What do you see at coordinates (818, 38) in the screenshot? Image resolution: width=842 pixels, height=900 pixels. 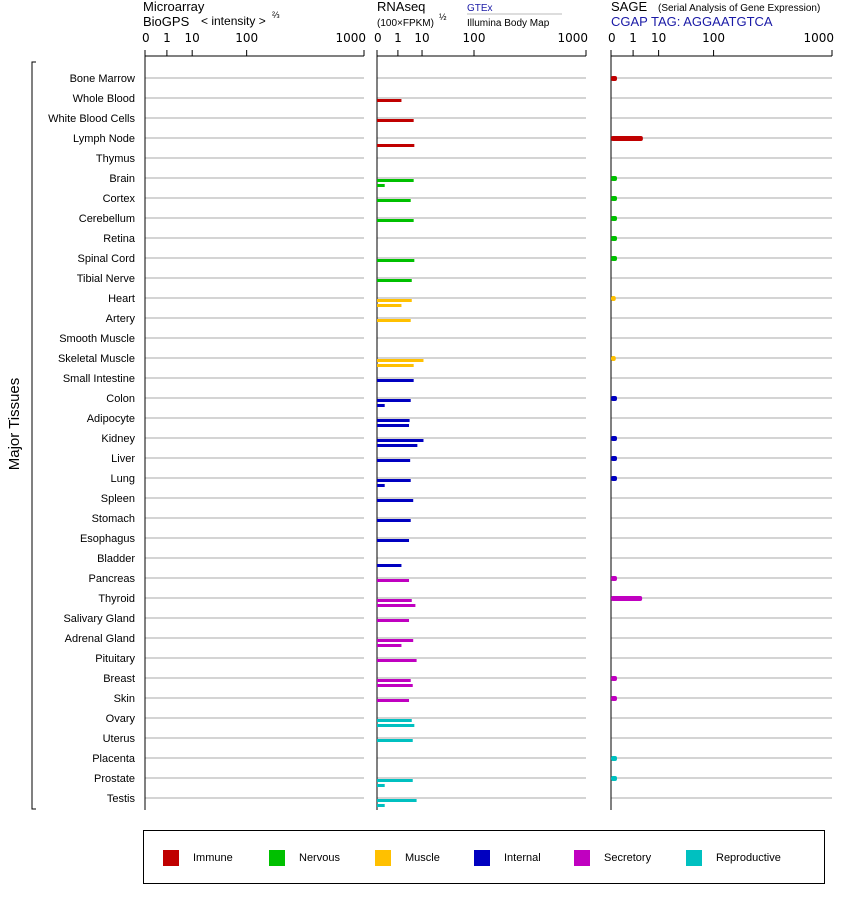 I see `sage-tick-label: 1000` at bounding box center [818, 38].